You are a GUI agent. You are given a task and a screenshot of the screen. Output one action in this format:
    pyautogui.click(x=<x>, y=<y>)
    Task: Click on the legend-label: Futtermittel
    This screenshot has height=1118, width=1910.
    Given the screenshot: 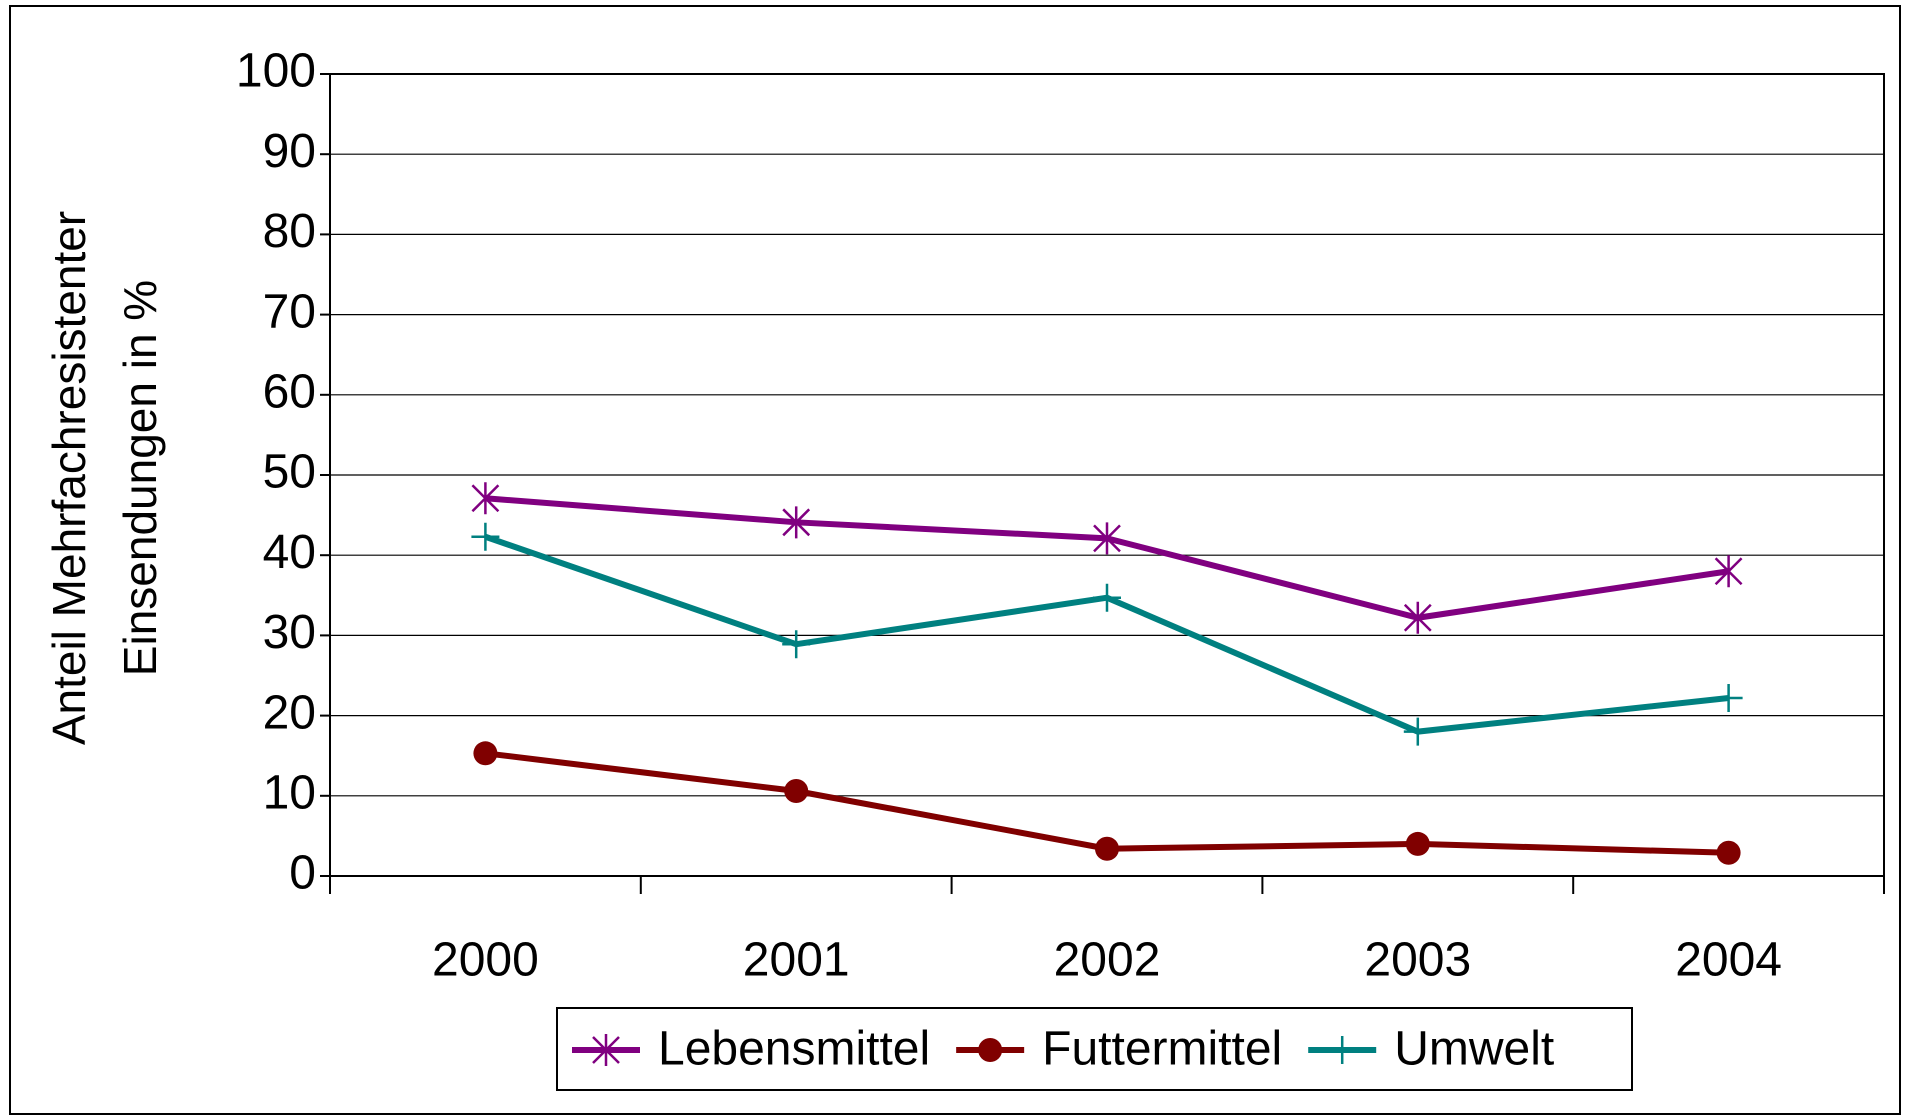 What is the action you would take?
    pyautogui.click(x=1162, y=1049)
    